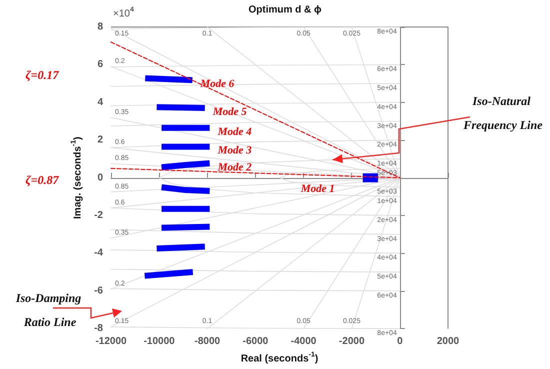 Image resolution: width=550 pixels, height=369 pixels. Describe the element at coordinates (99, 328) in the screenshot. I see `y-tick-label: -8` at that location.